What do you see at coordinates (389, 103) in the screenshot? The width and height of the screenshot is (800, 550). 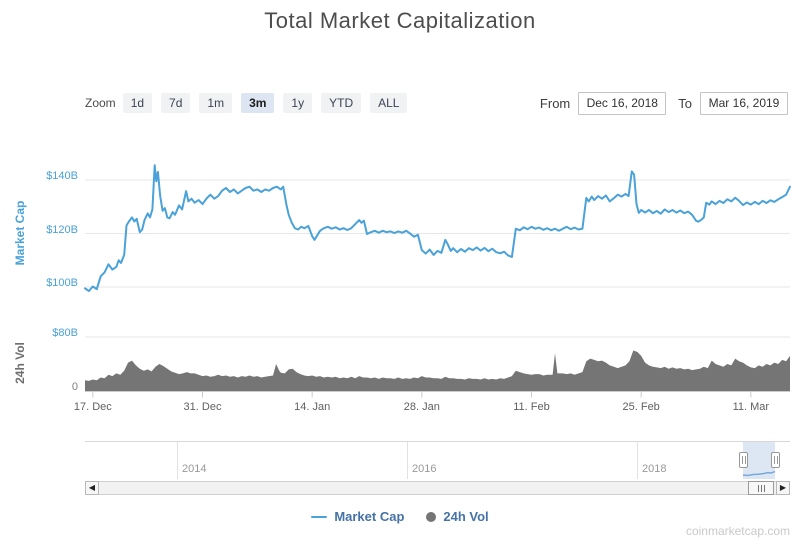 I see `range-button-all: ALL` at bounding box center [389, 103].